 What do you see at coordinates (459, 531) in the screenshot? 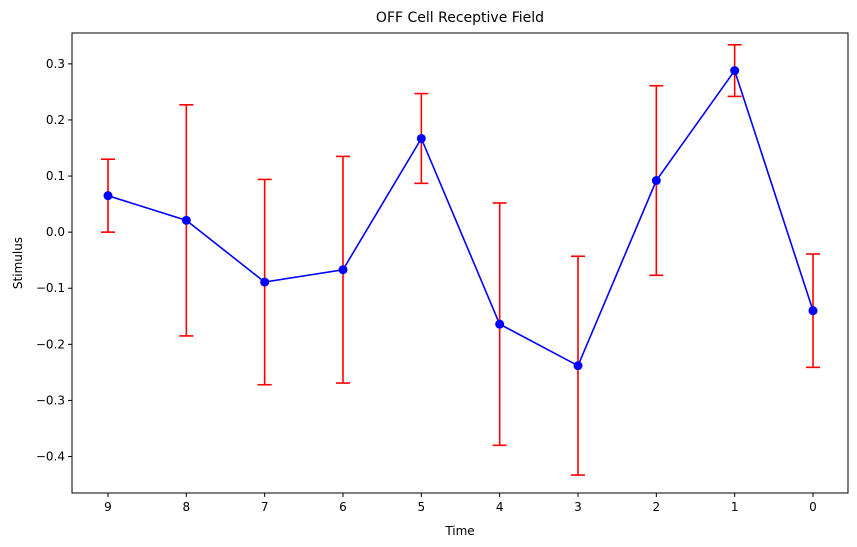
I see `x-axis-title: Time` at bounding box center [459, 531].